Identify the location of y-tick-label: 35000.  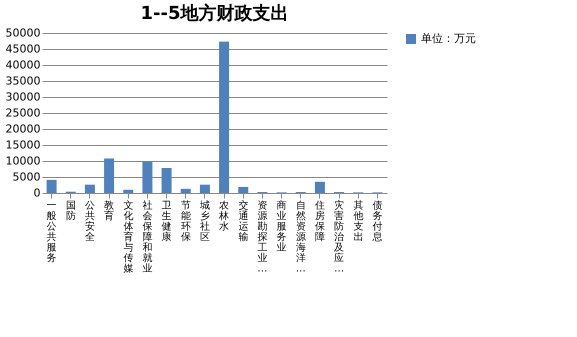
(23, 81).